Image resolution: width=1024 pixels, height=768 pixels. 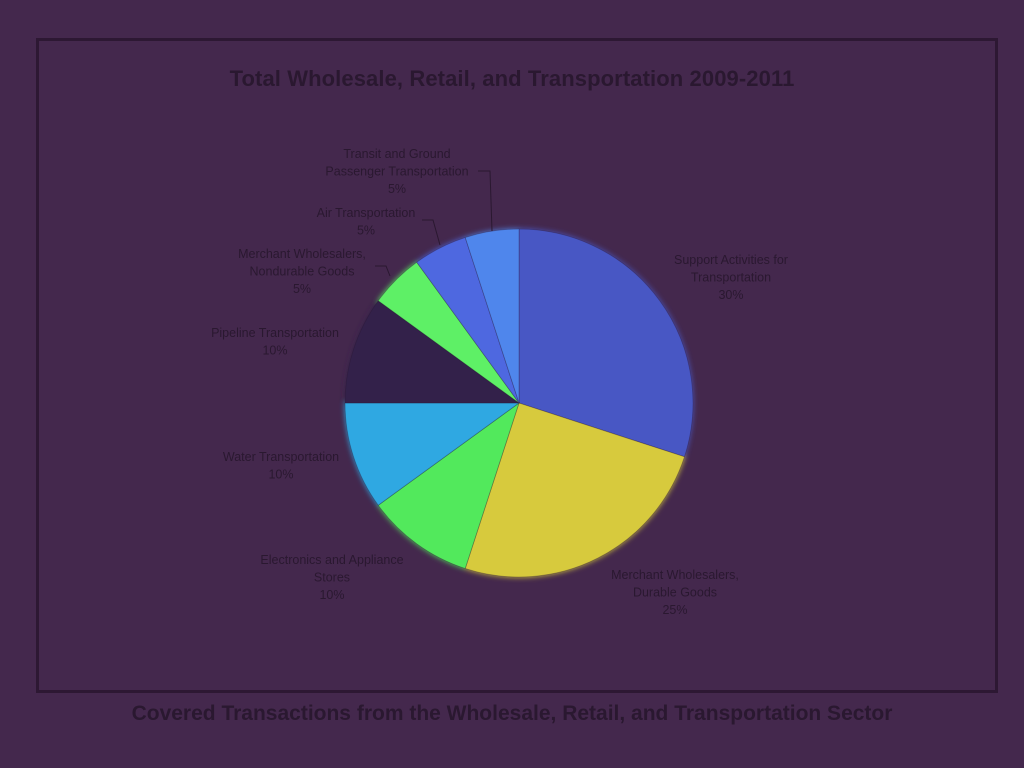 What do you see at coordinates (731, 277) in the screenshot?
I see `slice-label: Support Activities for Transportation 30%` at bounding box center [731, 277].